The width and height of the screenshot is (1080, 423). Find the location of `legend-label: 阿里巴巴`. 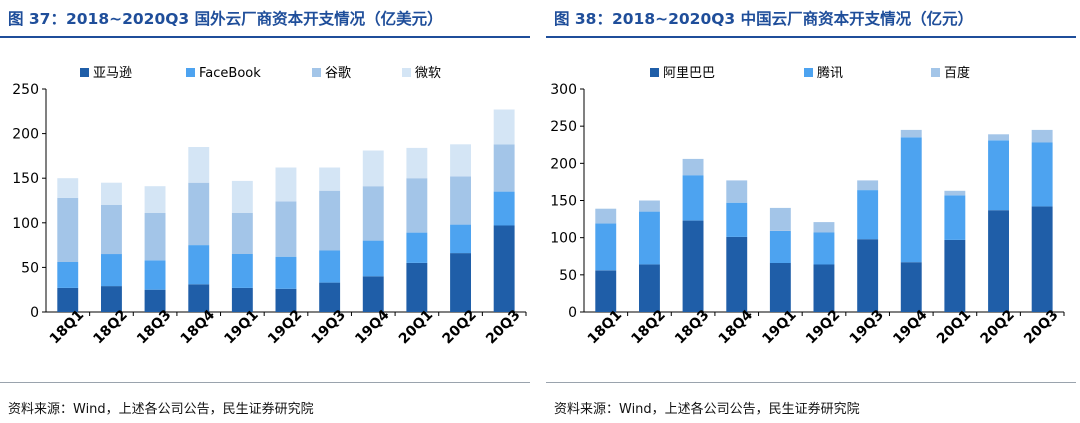

legend-label: 阿里巴巴 is located at coordinates (689, 73).